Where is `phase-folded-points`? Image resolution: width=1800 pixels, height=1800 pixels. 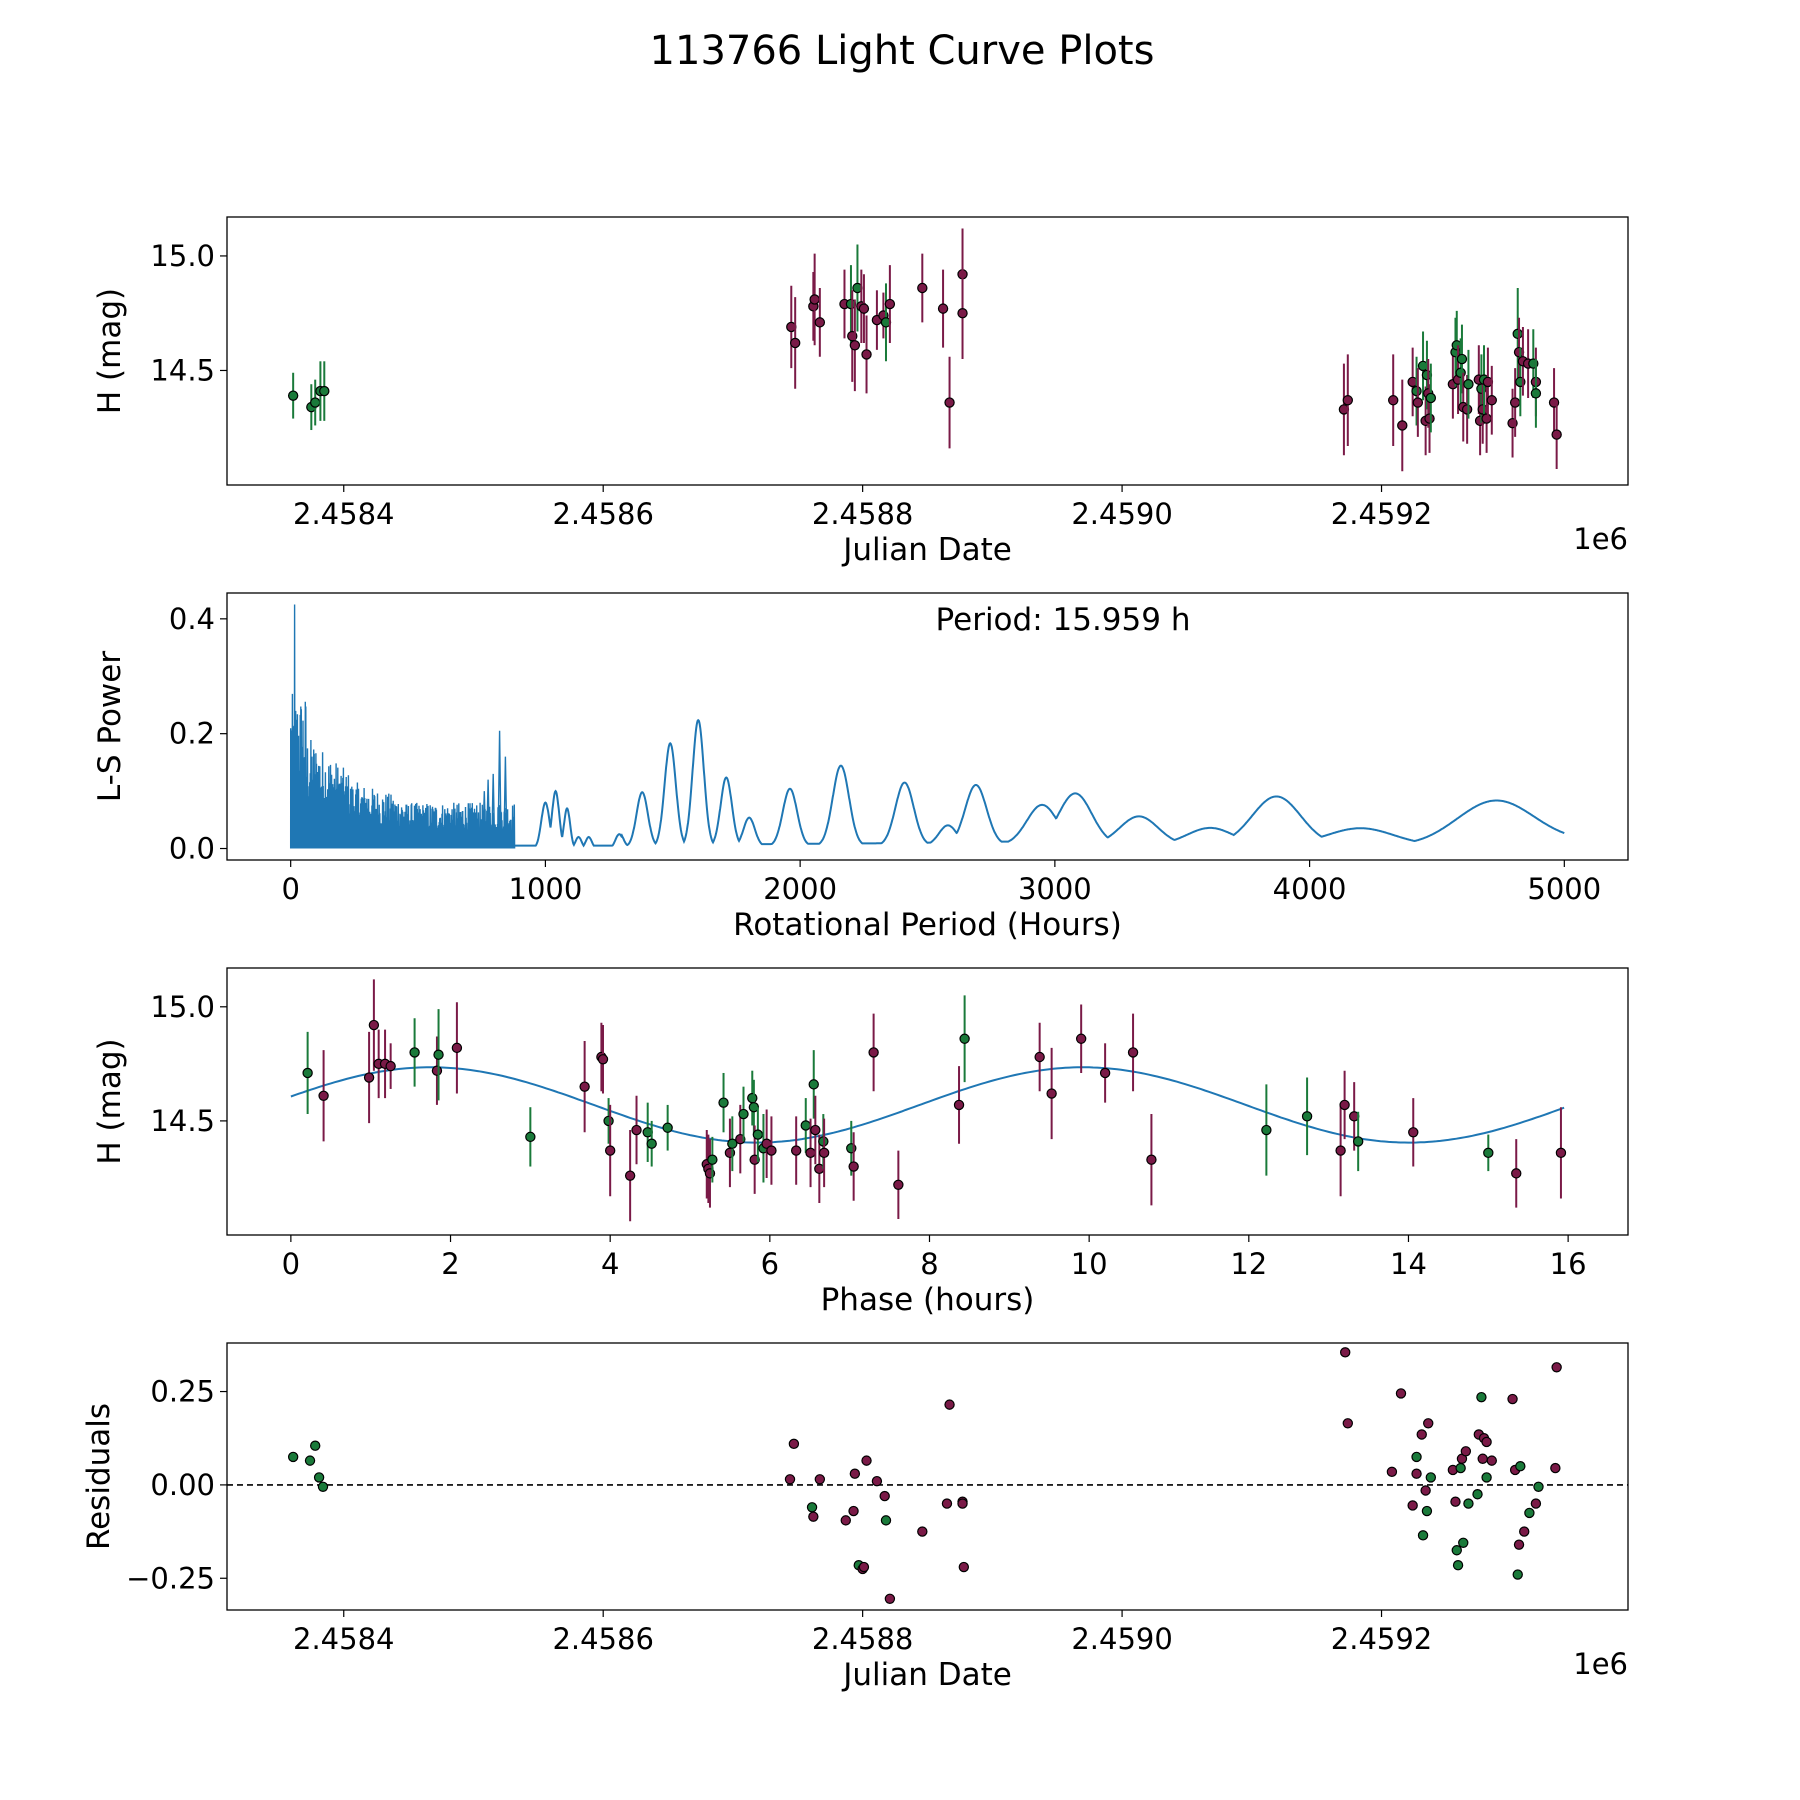 phase-folded-points is located at coordinates (934, 1100).